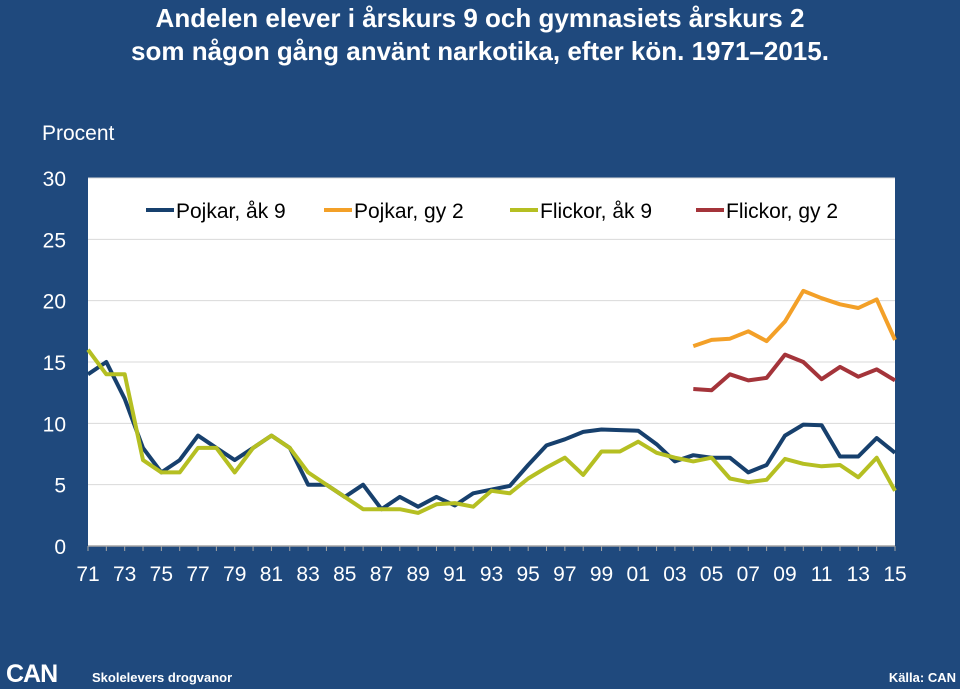 Image resolution: width=960 pixels, height=689 pixels. Describe the element at coordinates (748, 574) in the screenshot. I see `x-tick-label-07: 07` at that location.